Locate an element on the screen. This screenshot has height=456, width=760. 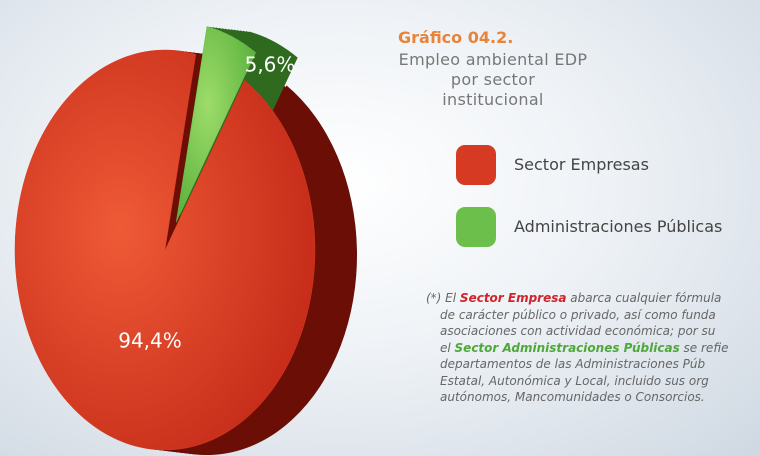
data-label: 94,4% is located at coordinates (150, 341).